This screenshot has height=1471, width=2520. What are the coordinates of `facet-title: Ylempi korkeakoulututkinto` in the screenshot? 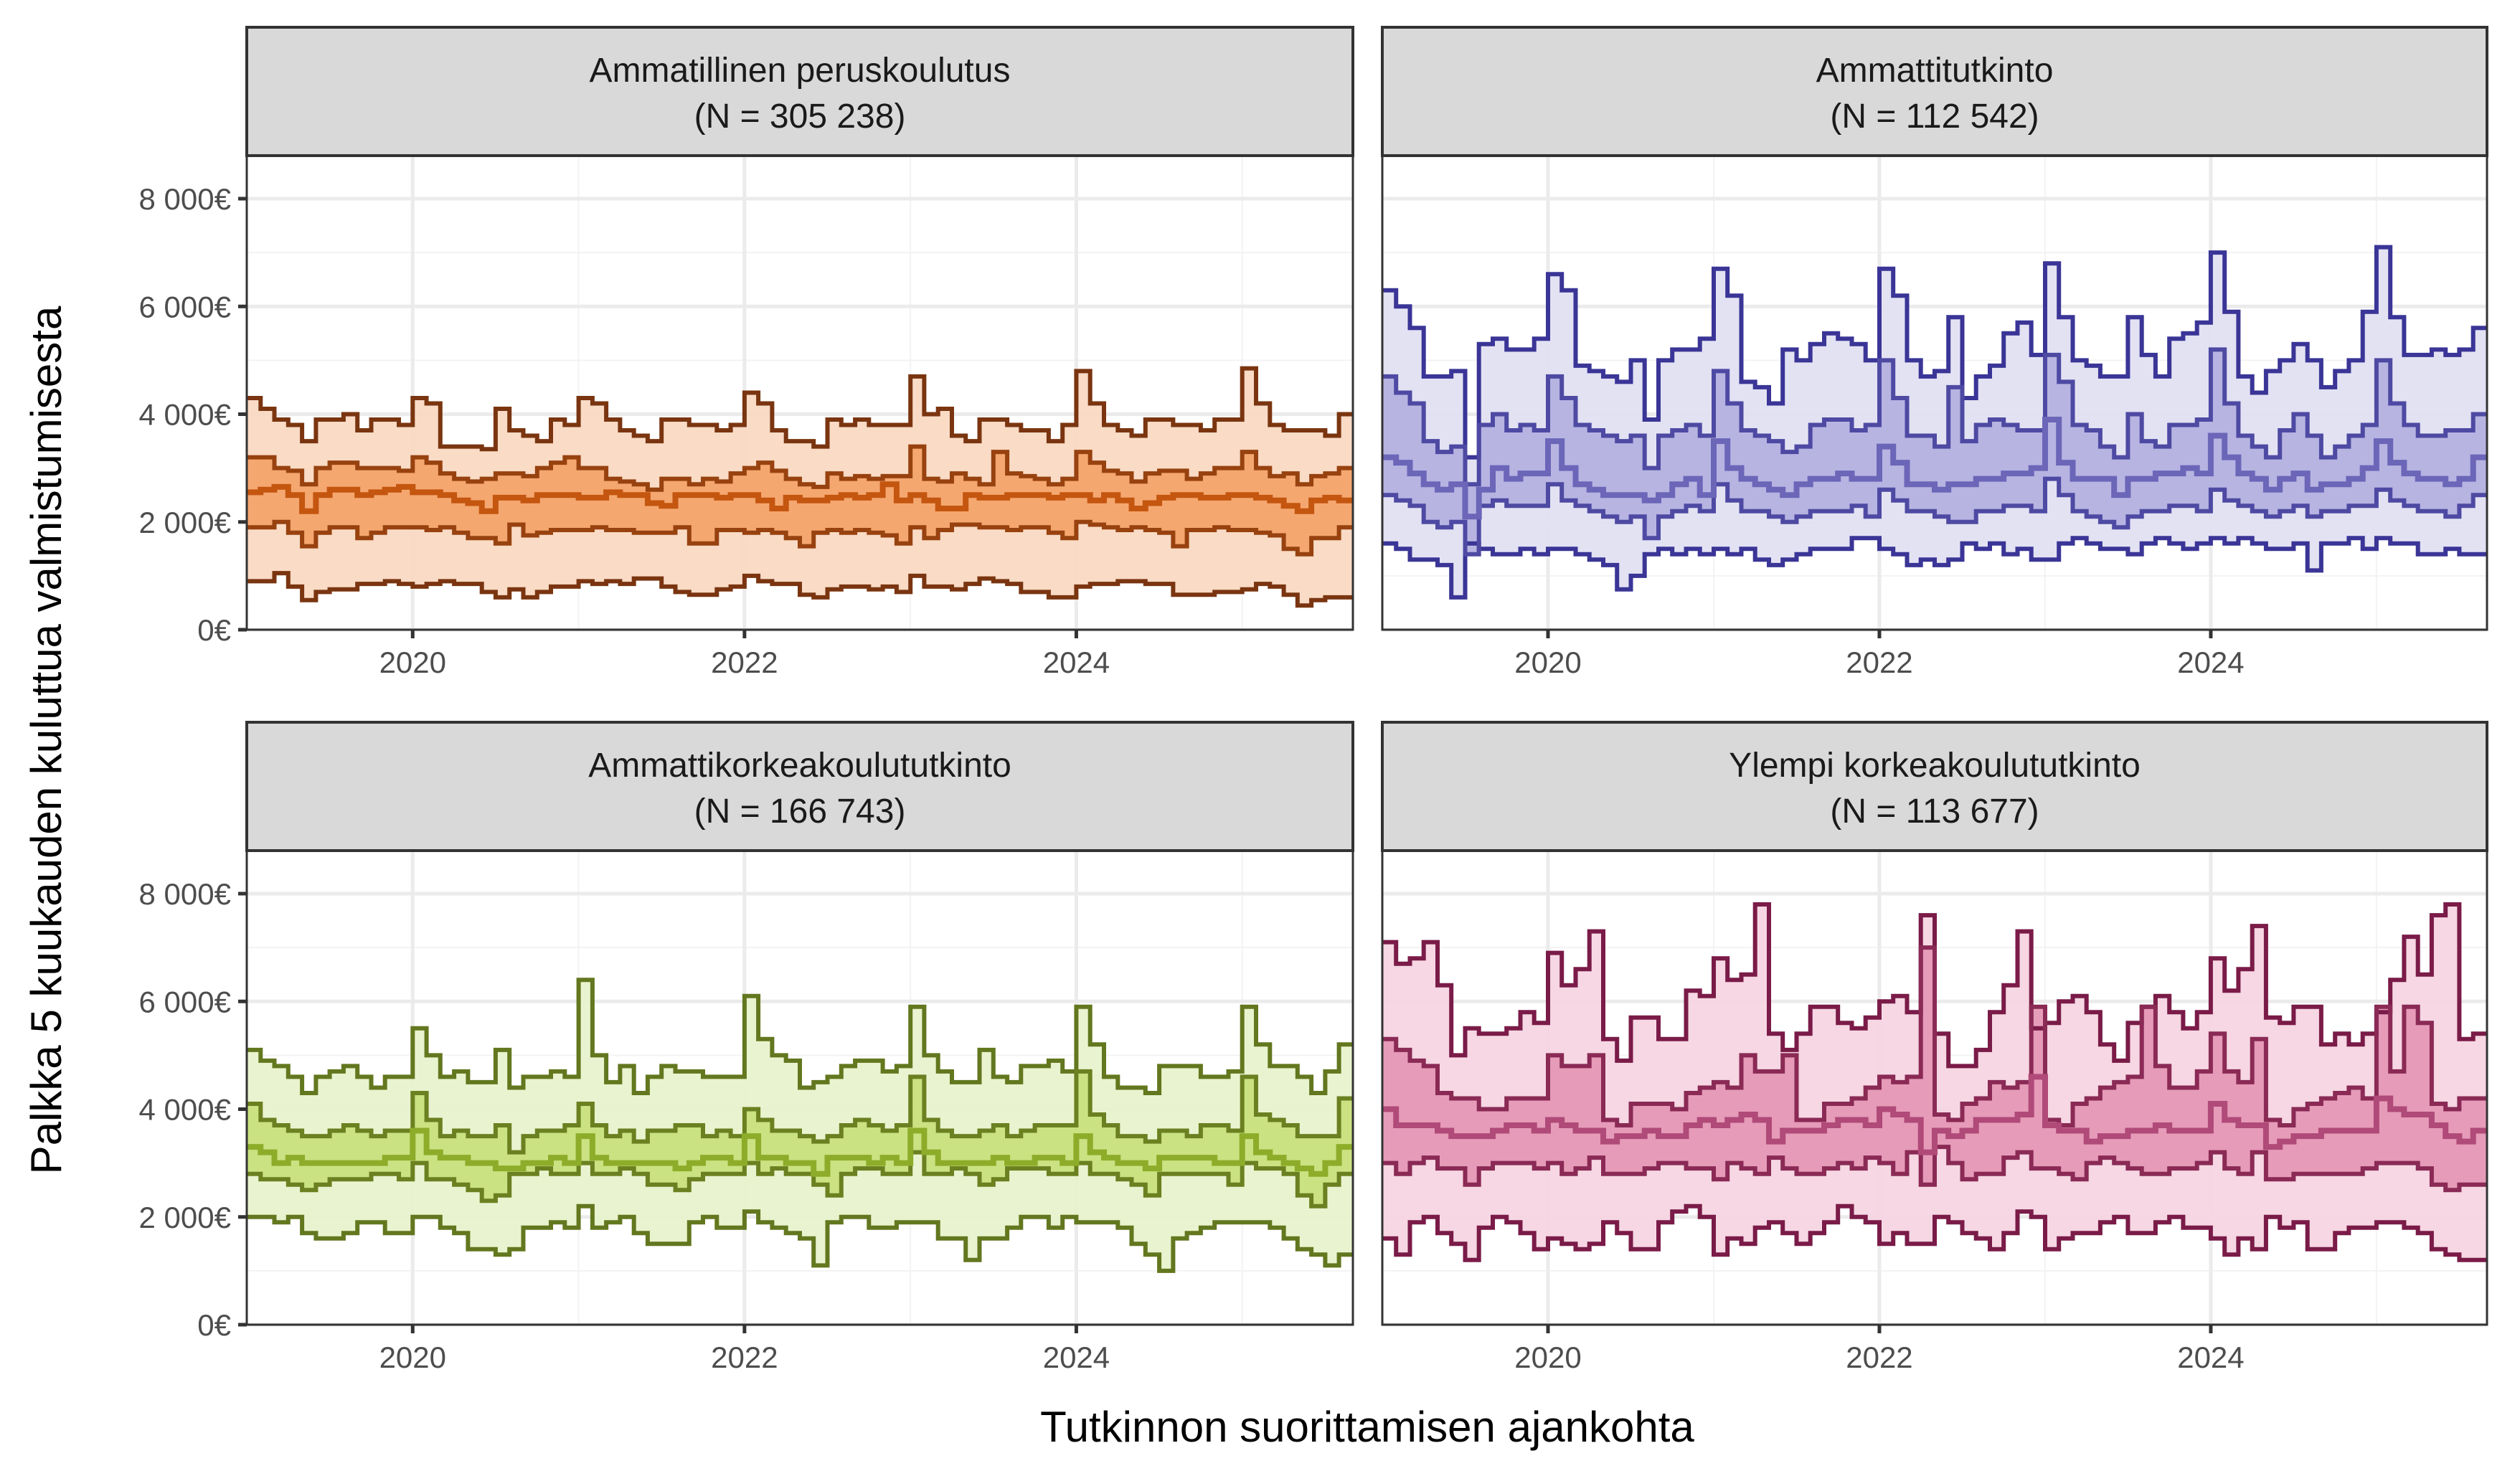 It's located at (1935, 766).